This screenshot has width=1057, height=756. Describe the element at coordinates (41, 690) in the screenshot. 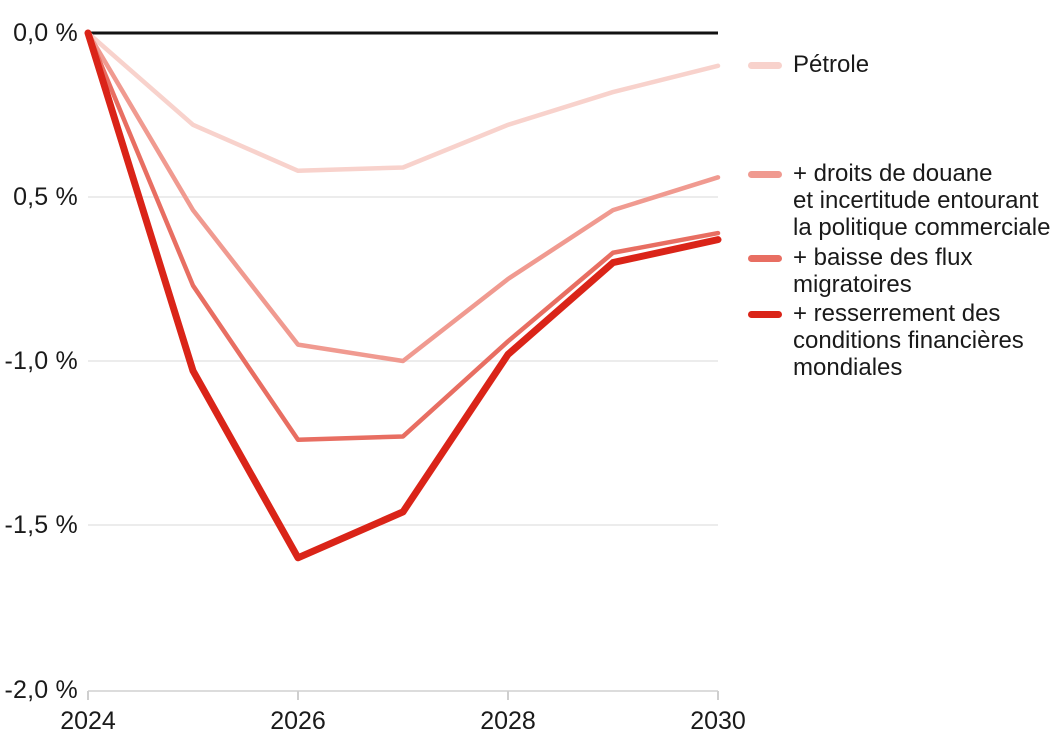

I see `y-axis-label-2.0: -2,0 %` at that location.